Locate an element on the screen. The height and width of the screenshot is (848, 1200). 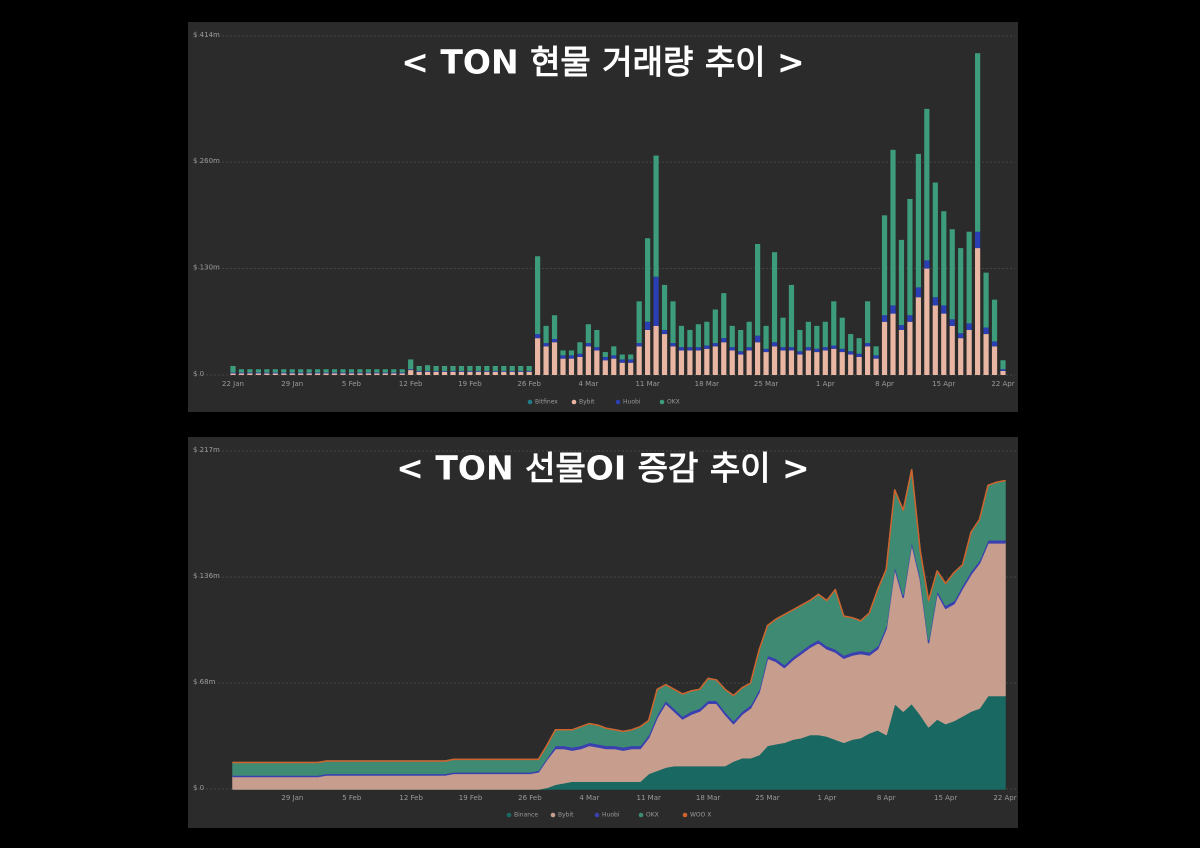
x-tick-label: 5 Feb is located at coordinates (352, 798).